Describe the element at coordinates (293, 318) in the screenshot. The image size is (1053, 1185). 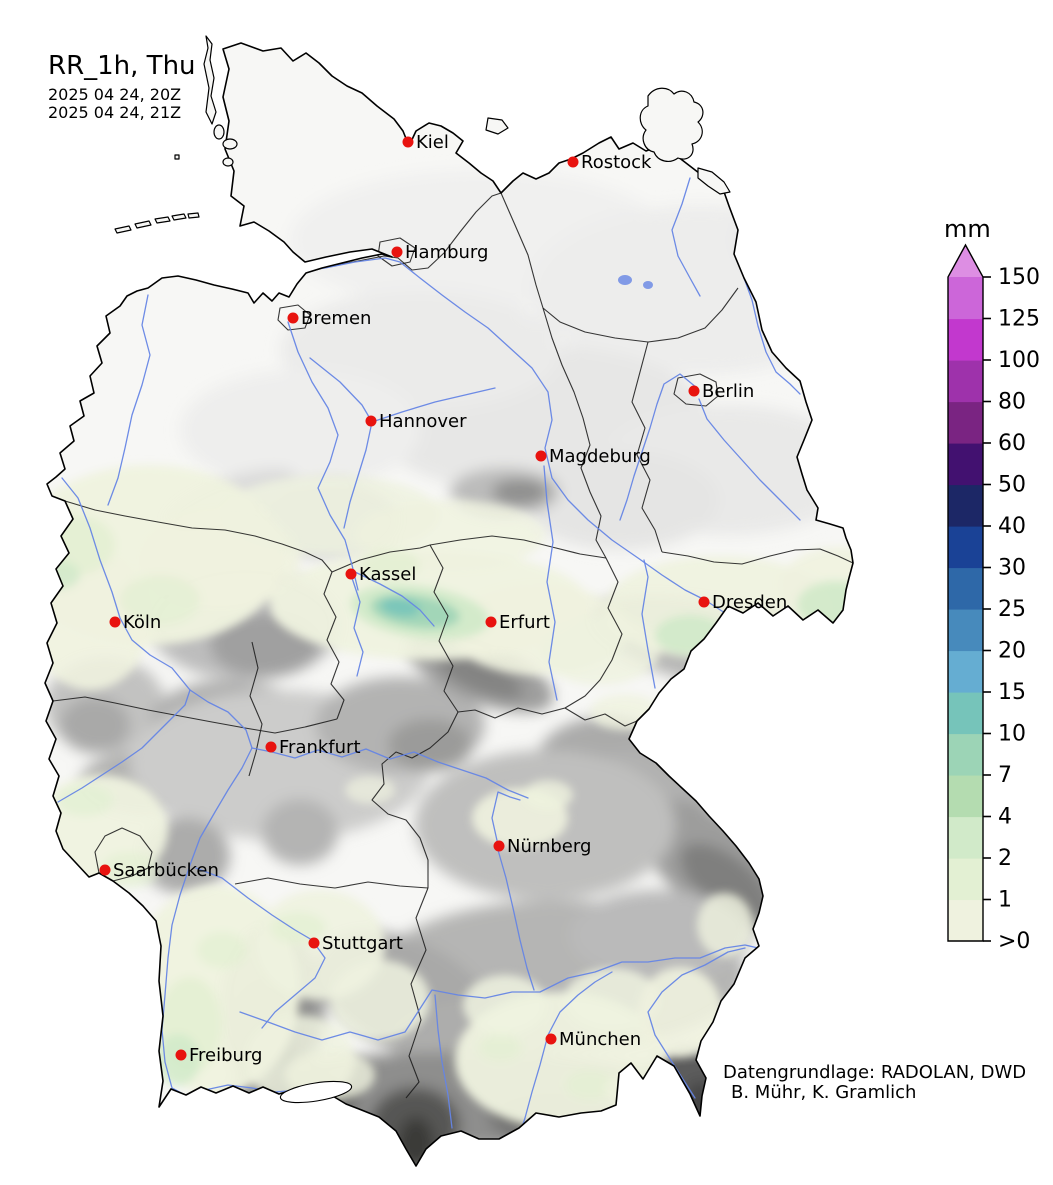
I see `city-marker-bremen` at that location.